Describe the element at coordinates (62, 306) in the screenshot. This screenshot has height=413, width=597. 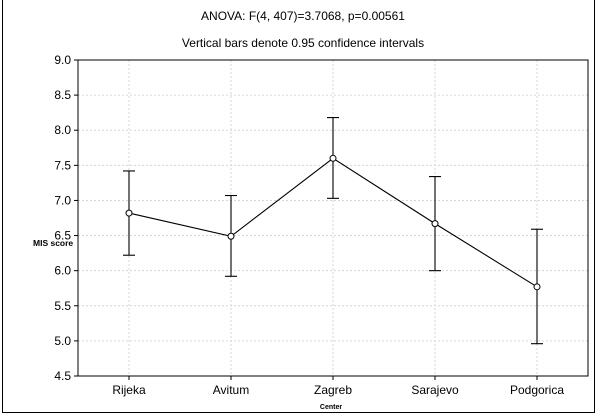
I see `y-tick-label: 5.5` at that location.